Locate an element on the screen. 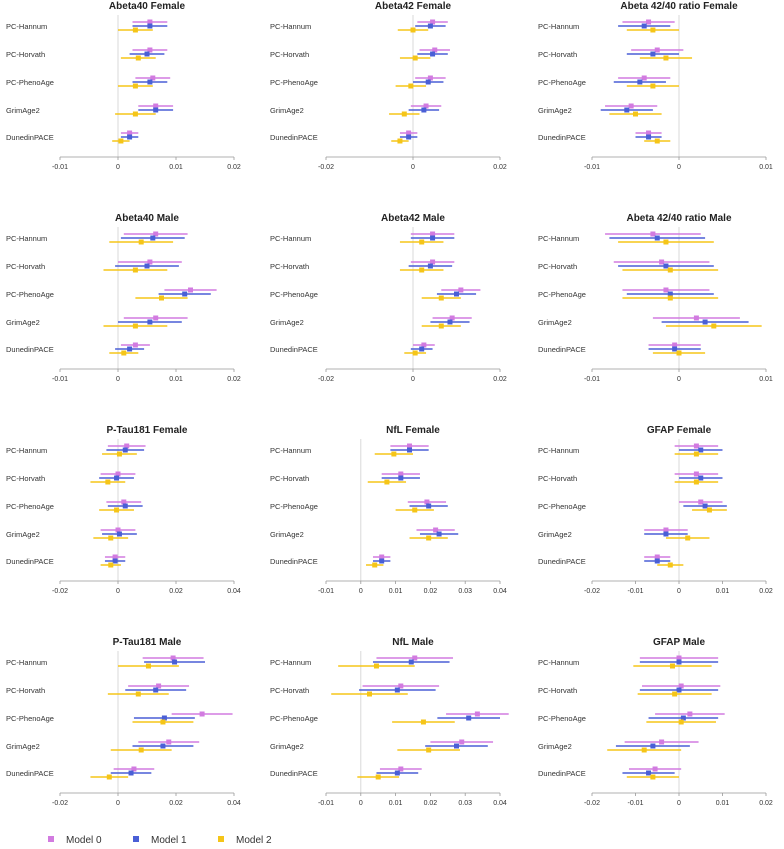 This screenshot has height=849, width=784. clock-label: PC-Hannum is located at coordinates (290, 450).